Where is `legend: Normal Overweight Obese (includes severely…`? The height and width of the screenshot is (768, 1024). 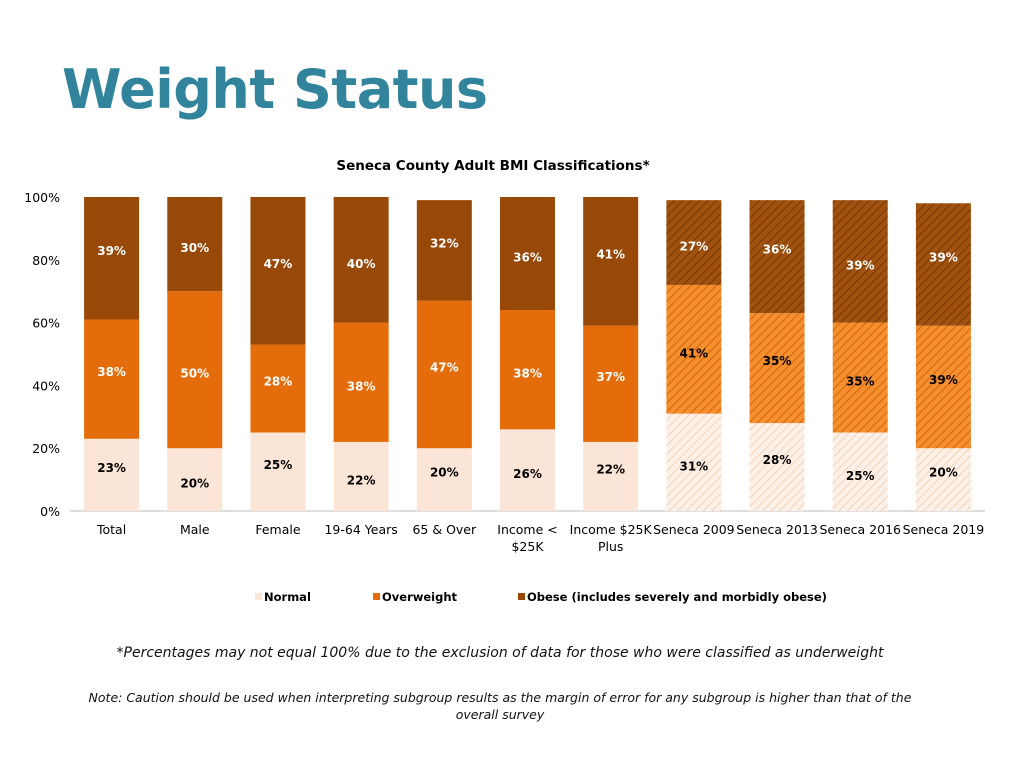 legend: Normal Overweight Obese (includes severely… is located at coordinates (541, 597).